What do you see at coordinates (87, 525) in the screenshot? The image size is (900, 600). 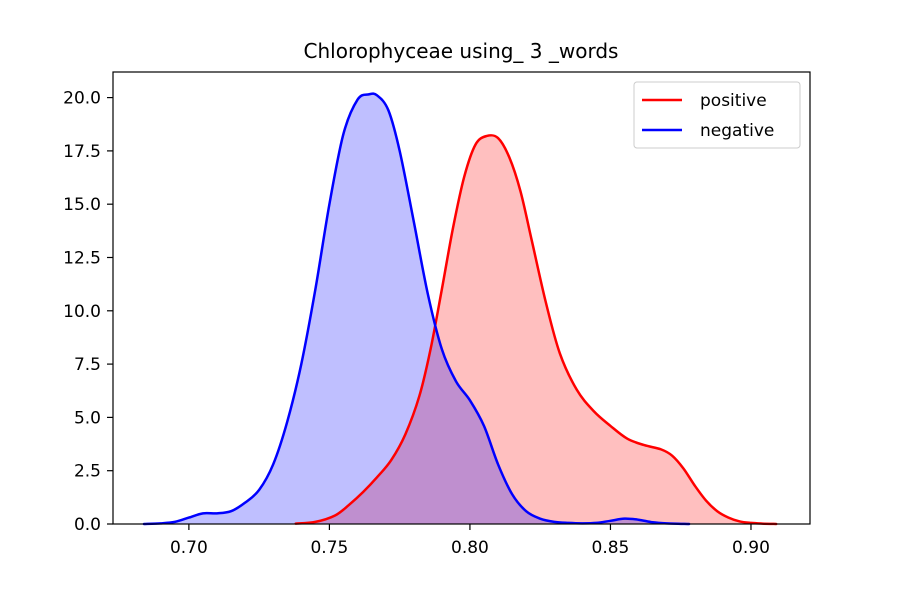 I see `y-tick-label: 0.0` at bounding box center [87, 525].